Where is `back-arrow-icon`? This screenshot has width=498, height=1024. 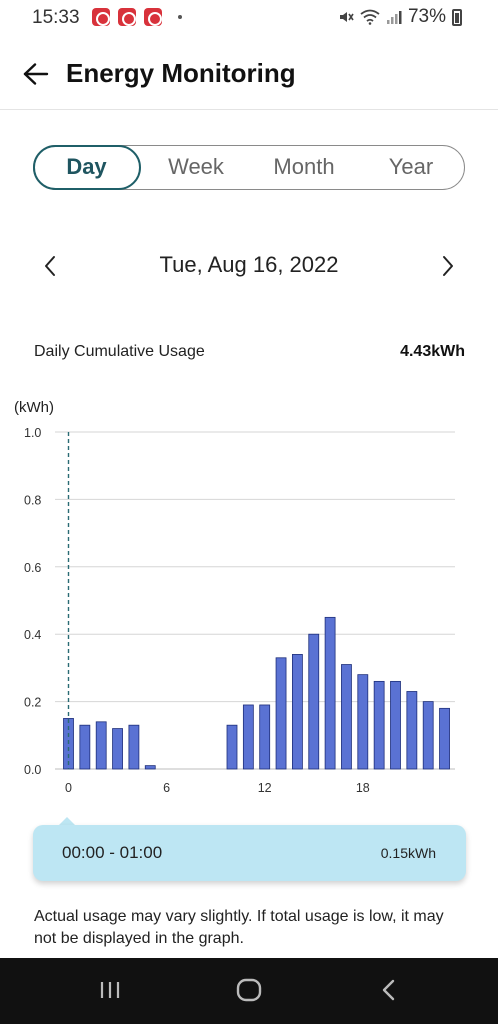 back-arrow-icon is located at coordinates (36, 74).